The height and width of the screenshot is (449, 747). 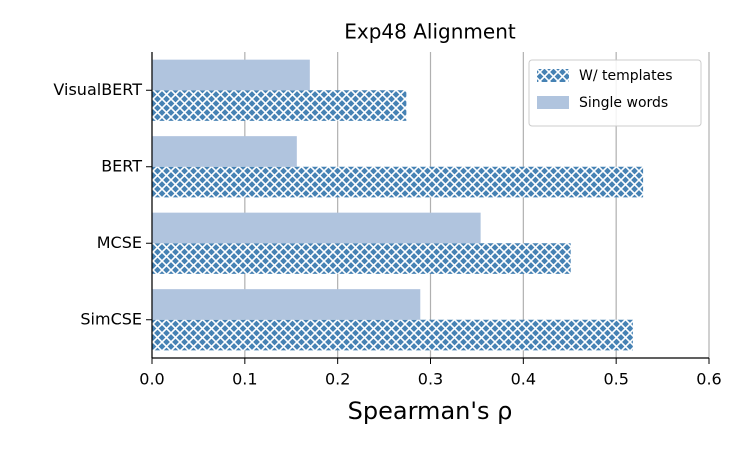 I want to click on y-tick-label: SimCSE, so click(x=111, y=318).